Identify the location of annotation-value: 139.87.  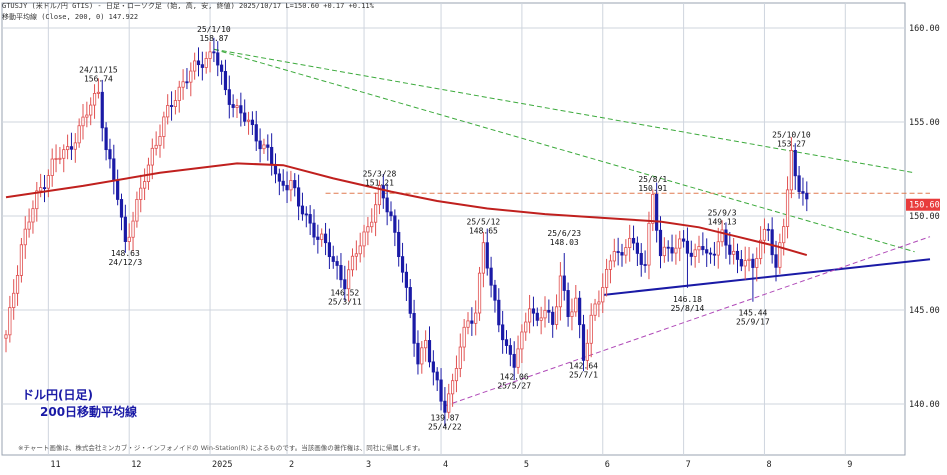
(444, 417).